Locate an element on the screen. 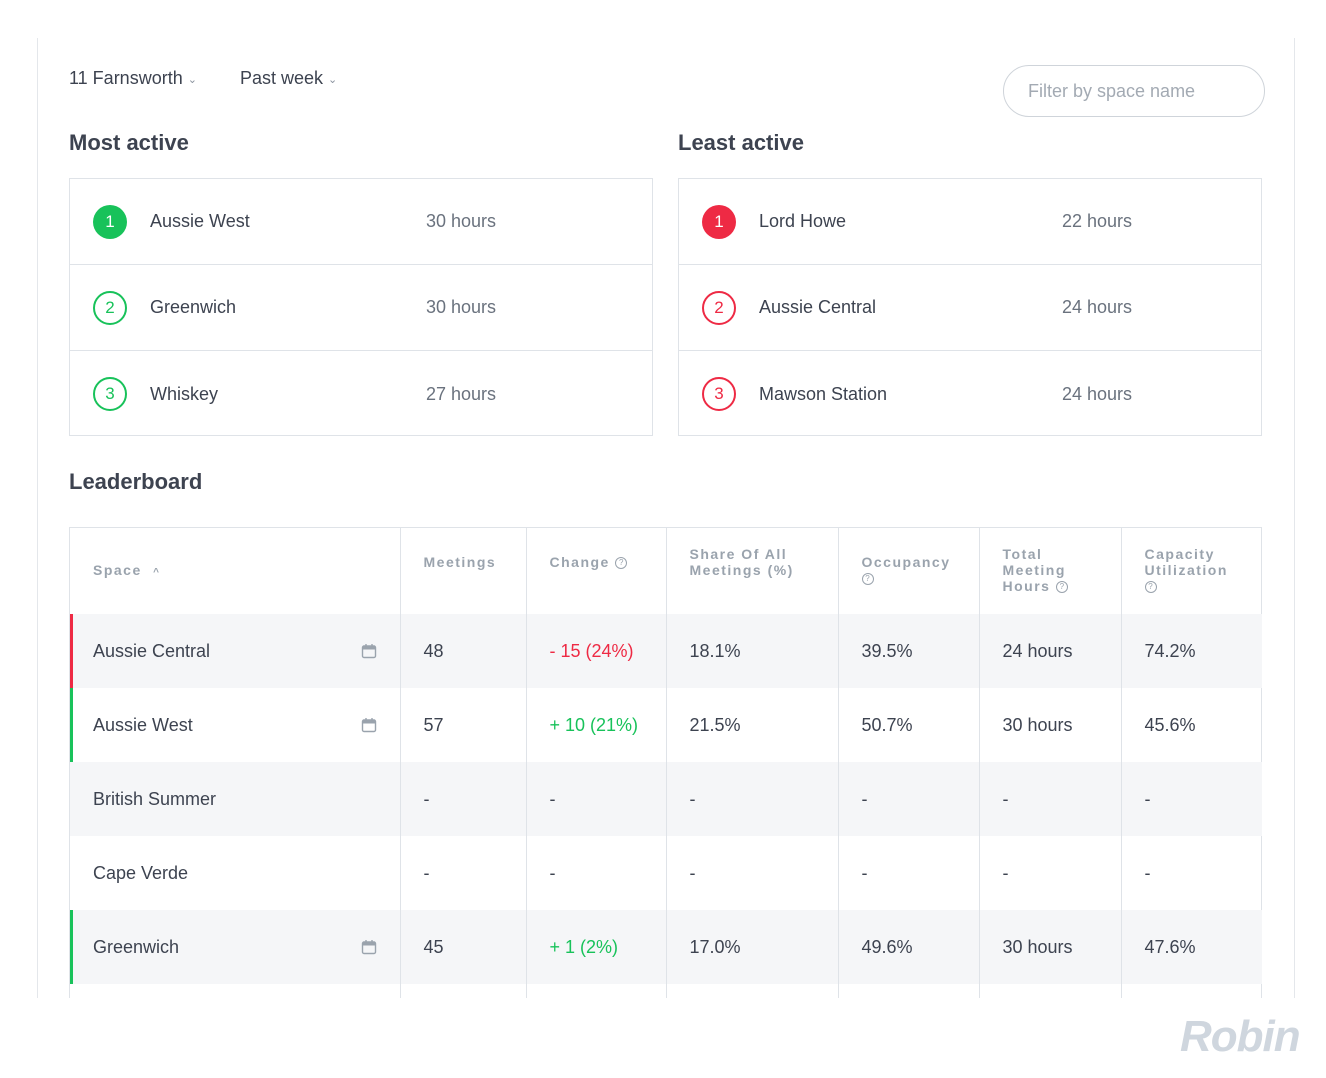  list-item: 1 Lord Howe 22 hours is located at coordinates (970, 222).